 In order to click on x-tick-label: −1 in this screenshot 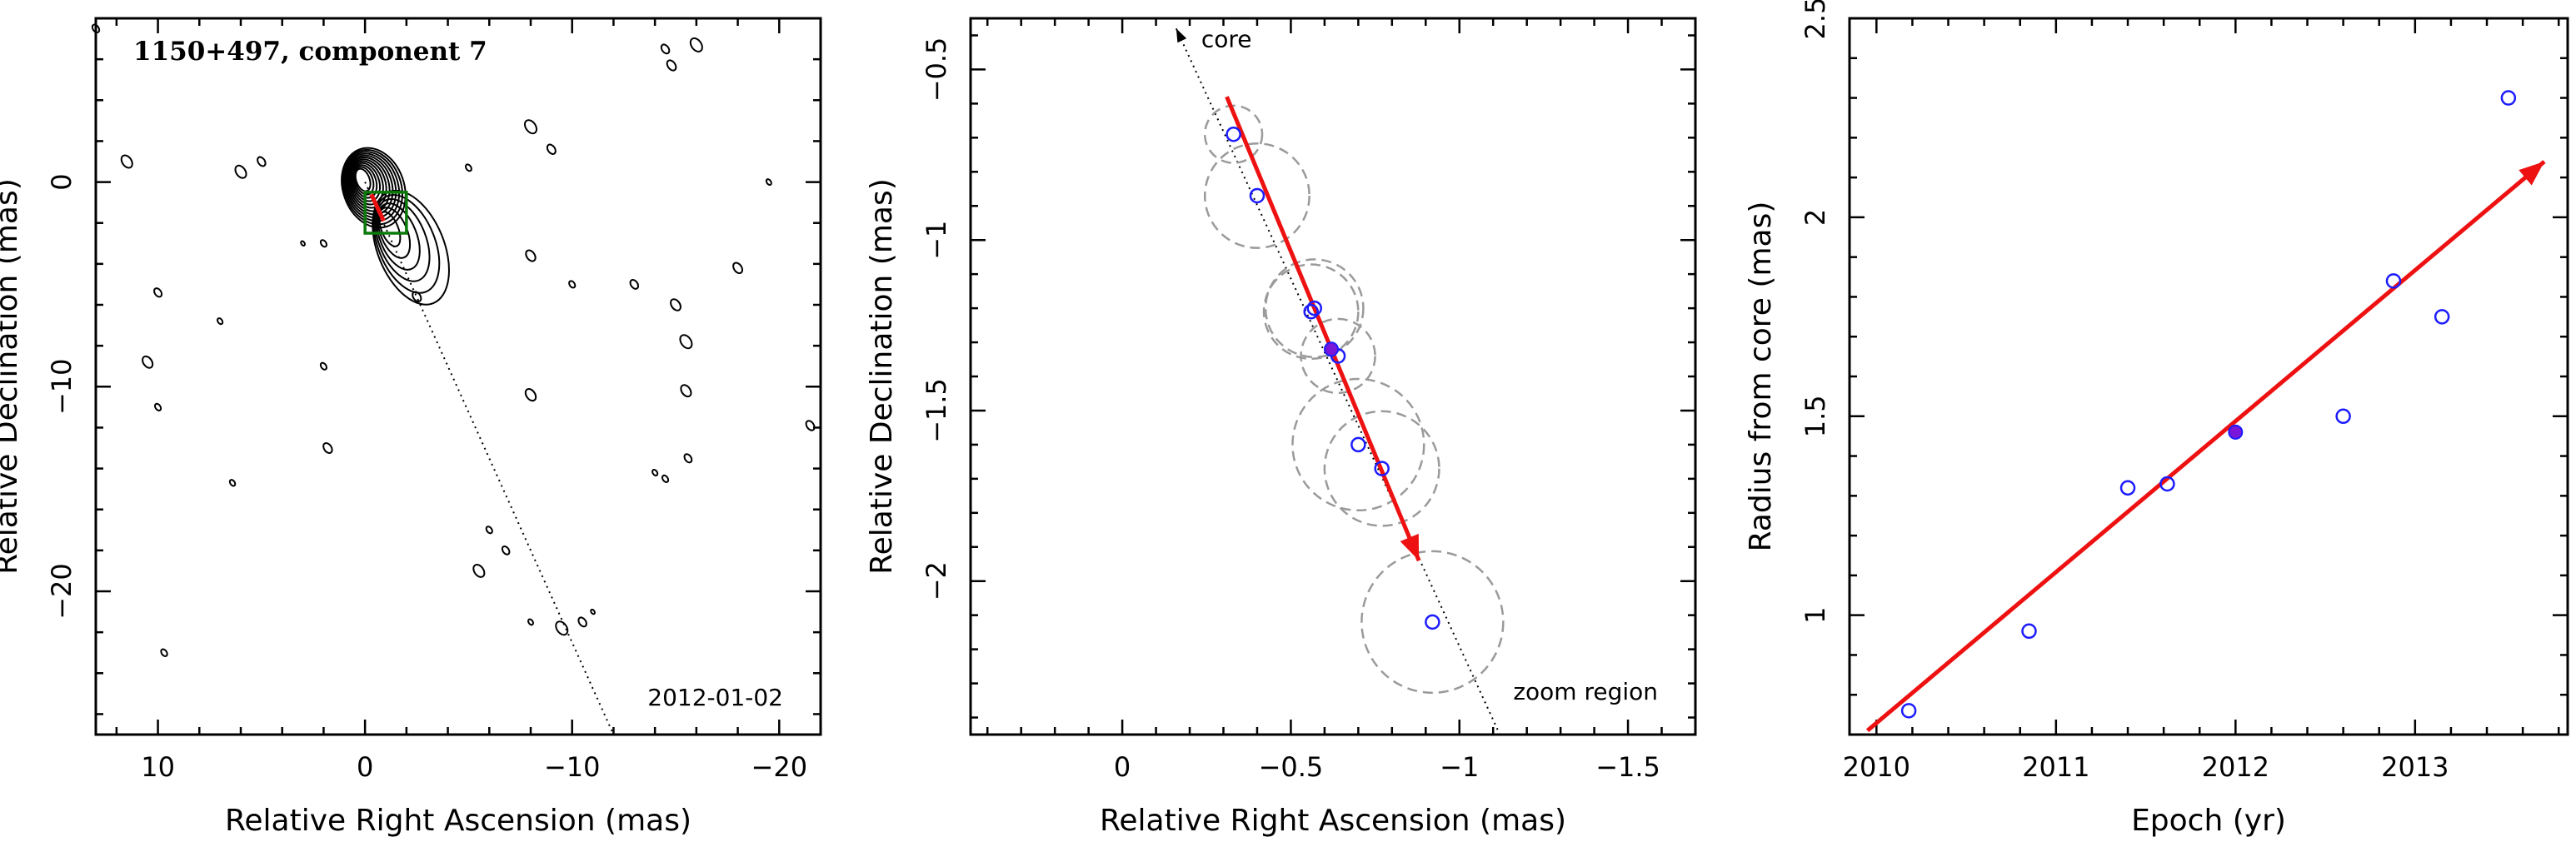, I will do `click(1459, 767)`.